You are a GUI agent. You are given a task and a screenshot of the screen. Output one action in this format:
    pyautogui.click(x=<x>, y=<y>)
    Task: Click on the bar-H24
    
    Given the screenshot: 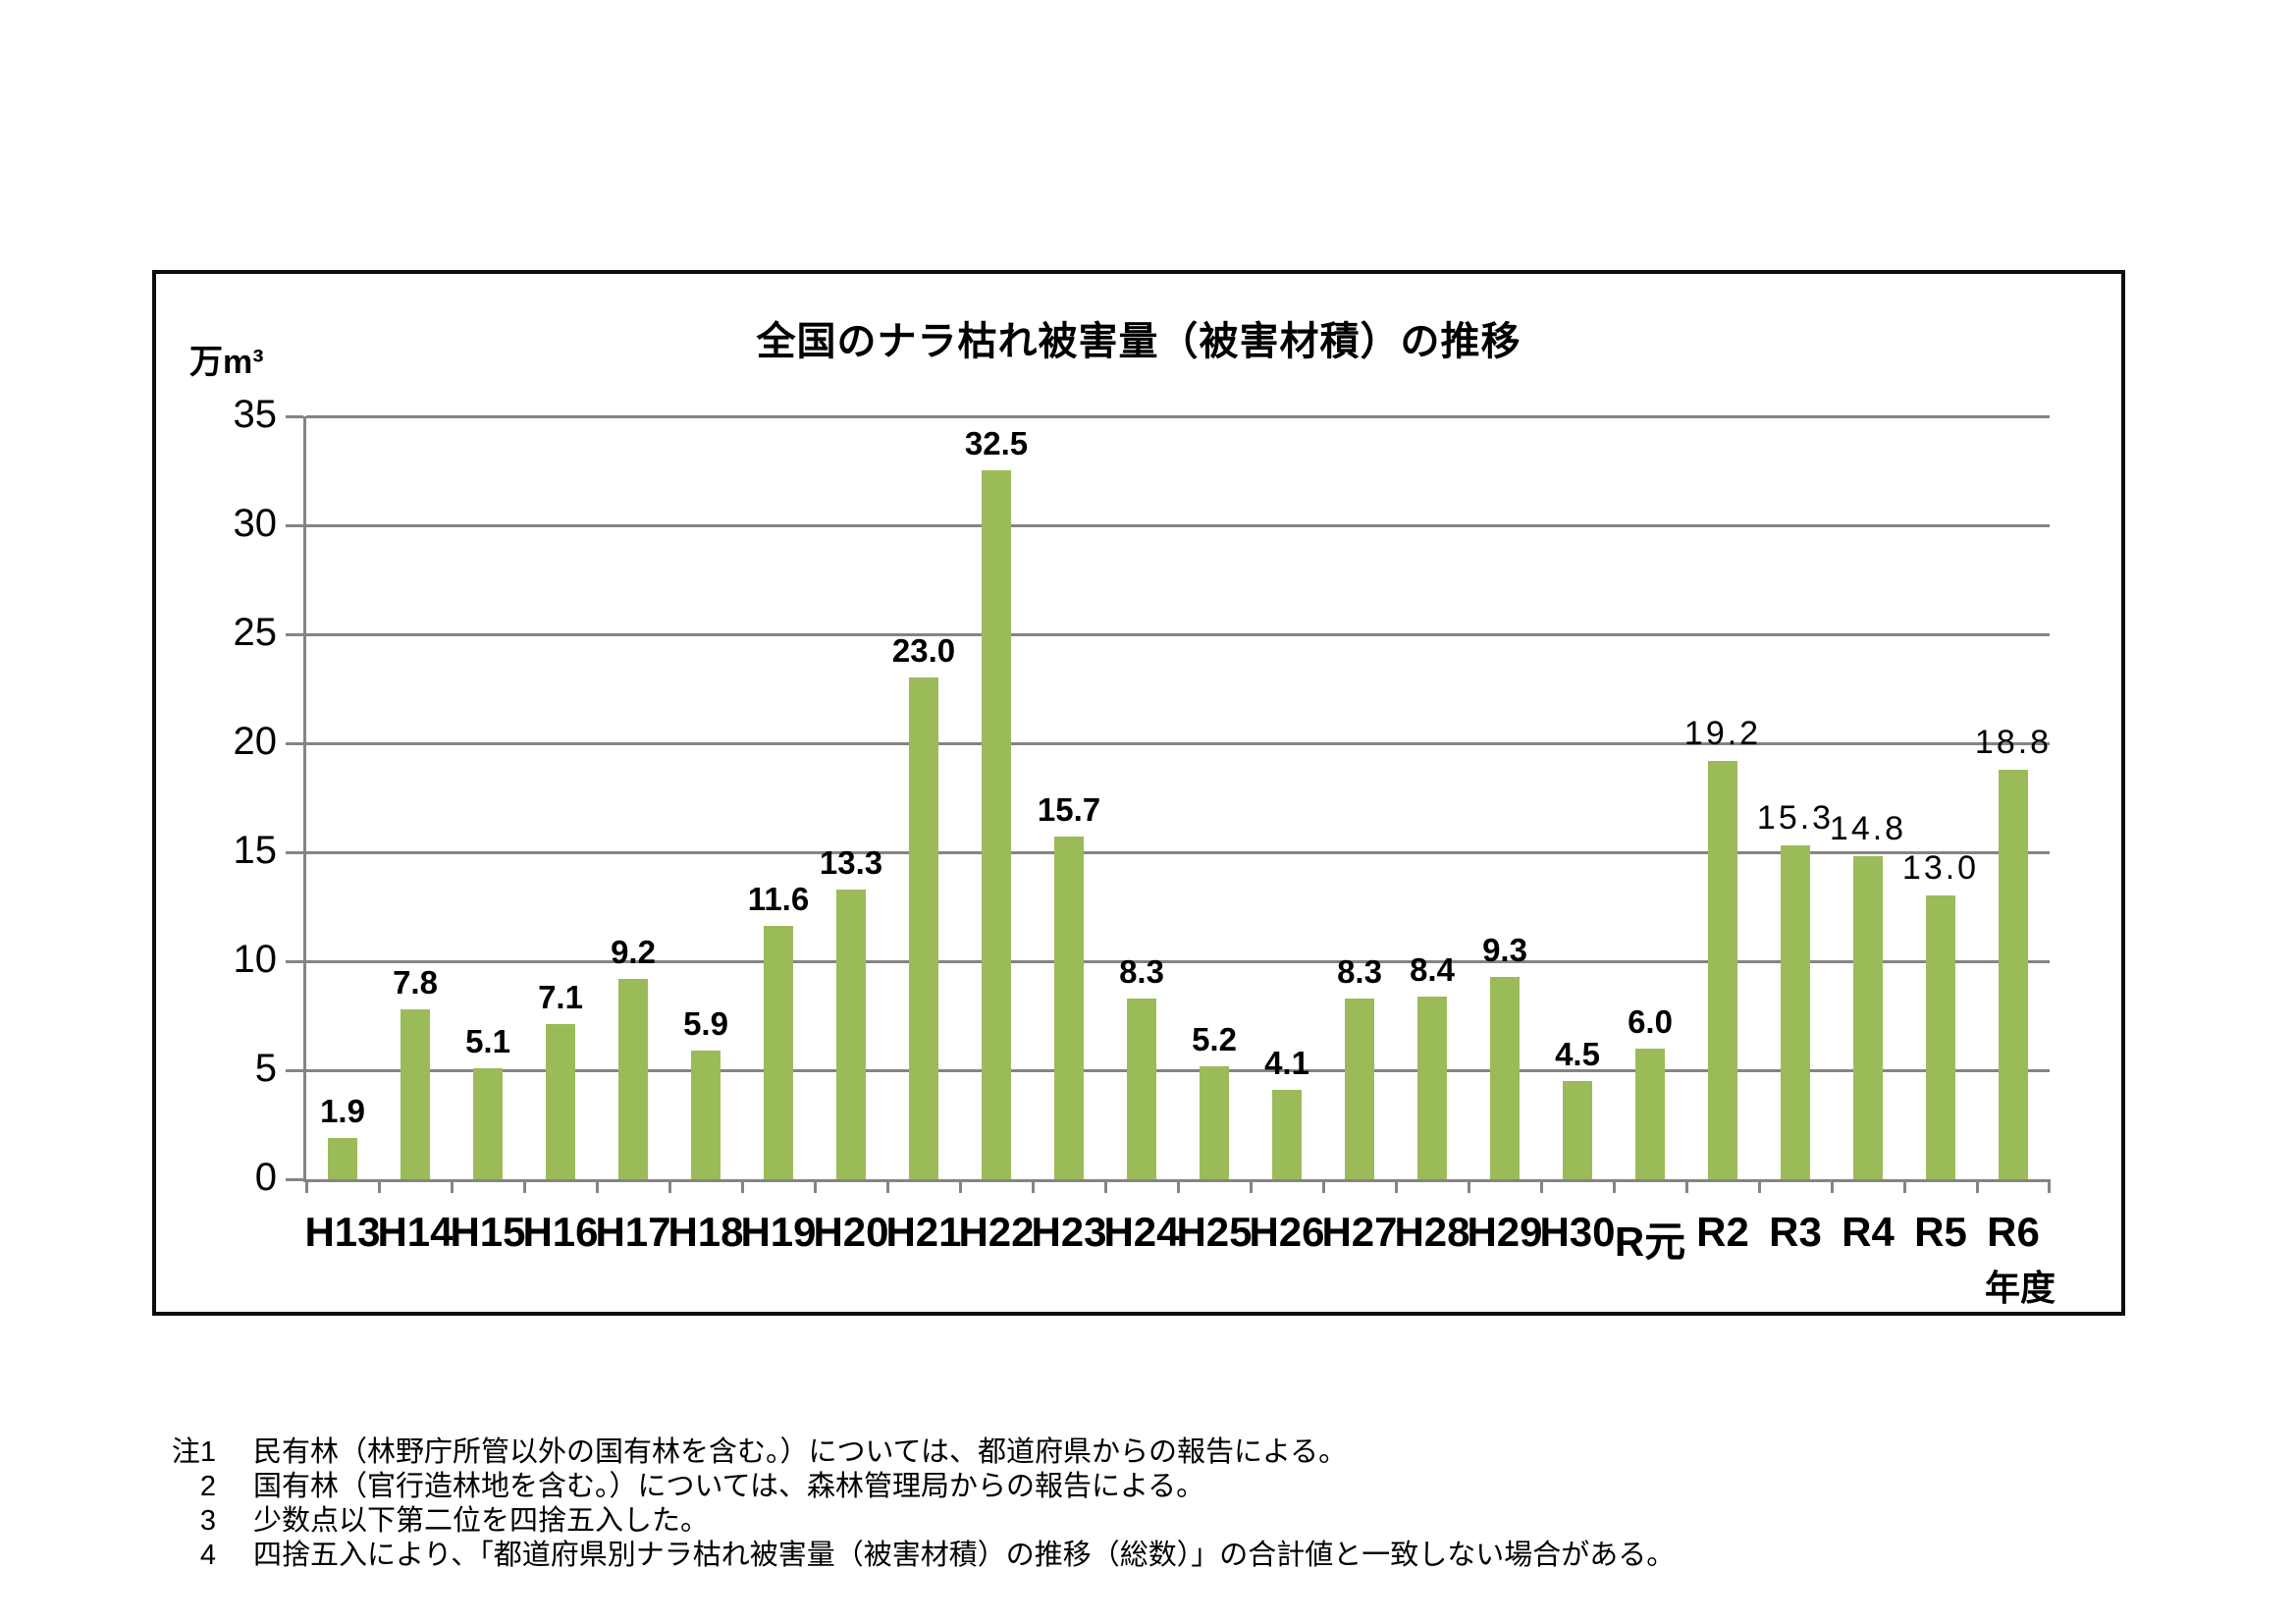 What is the action you would take?
    pyautogui.click(x=1141, y=1089)
    